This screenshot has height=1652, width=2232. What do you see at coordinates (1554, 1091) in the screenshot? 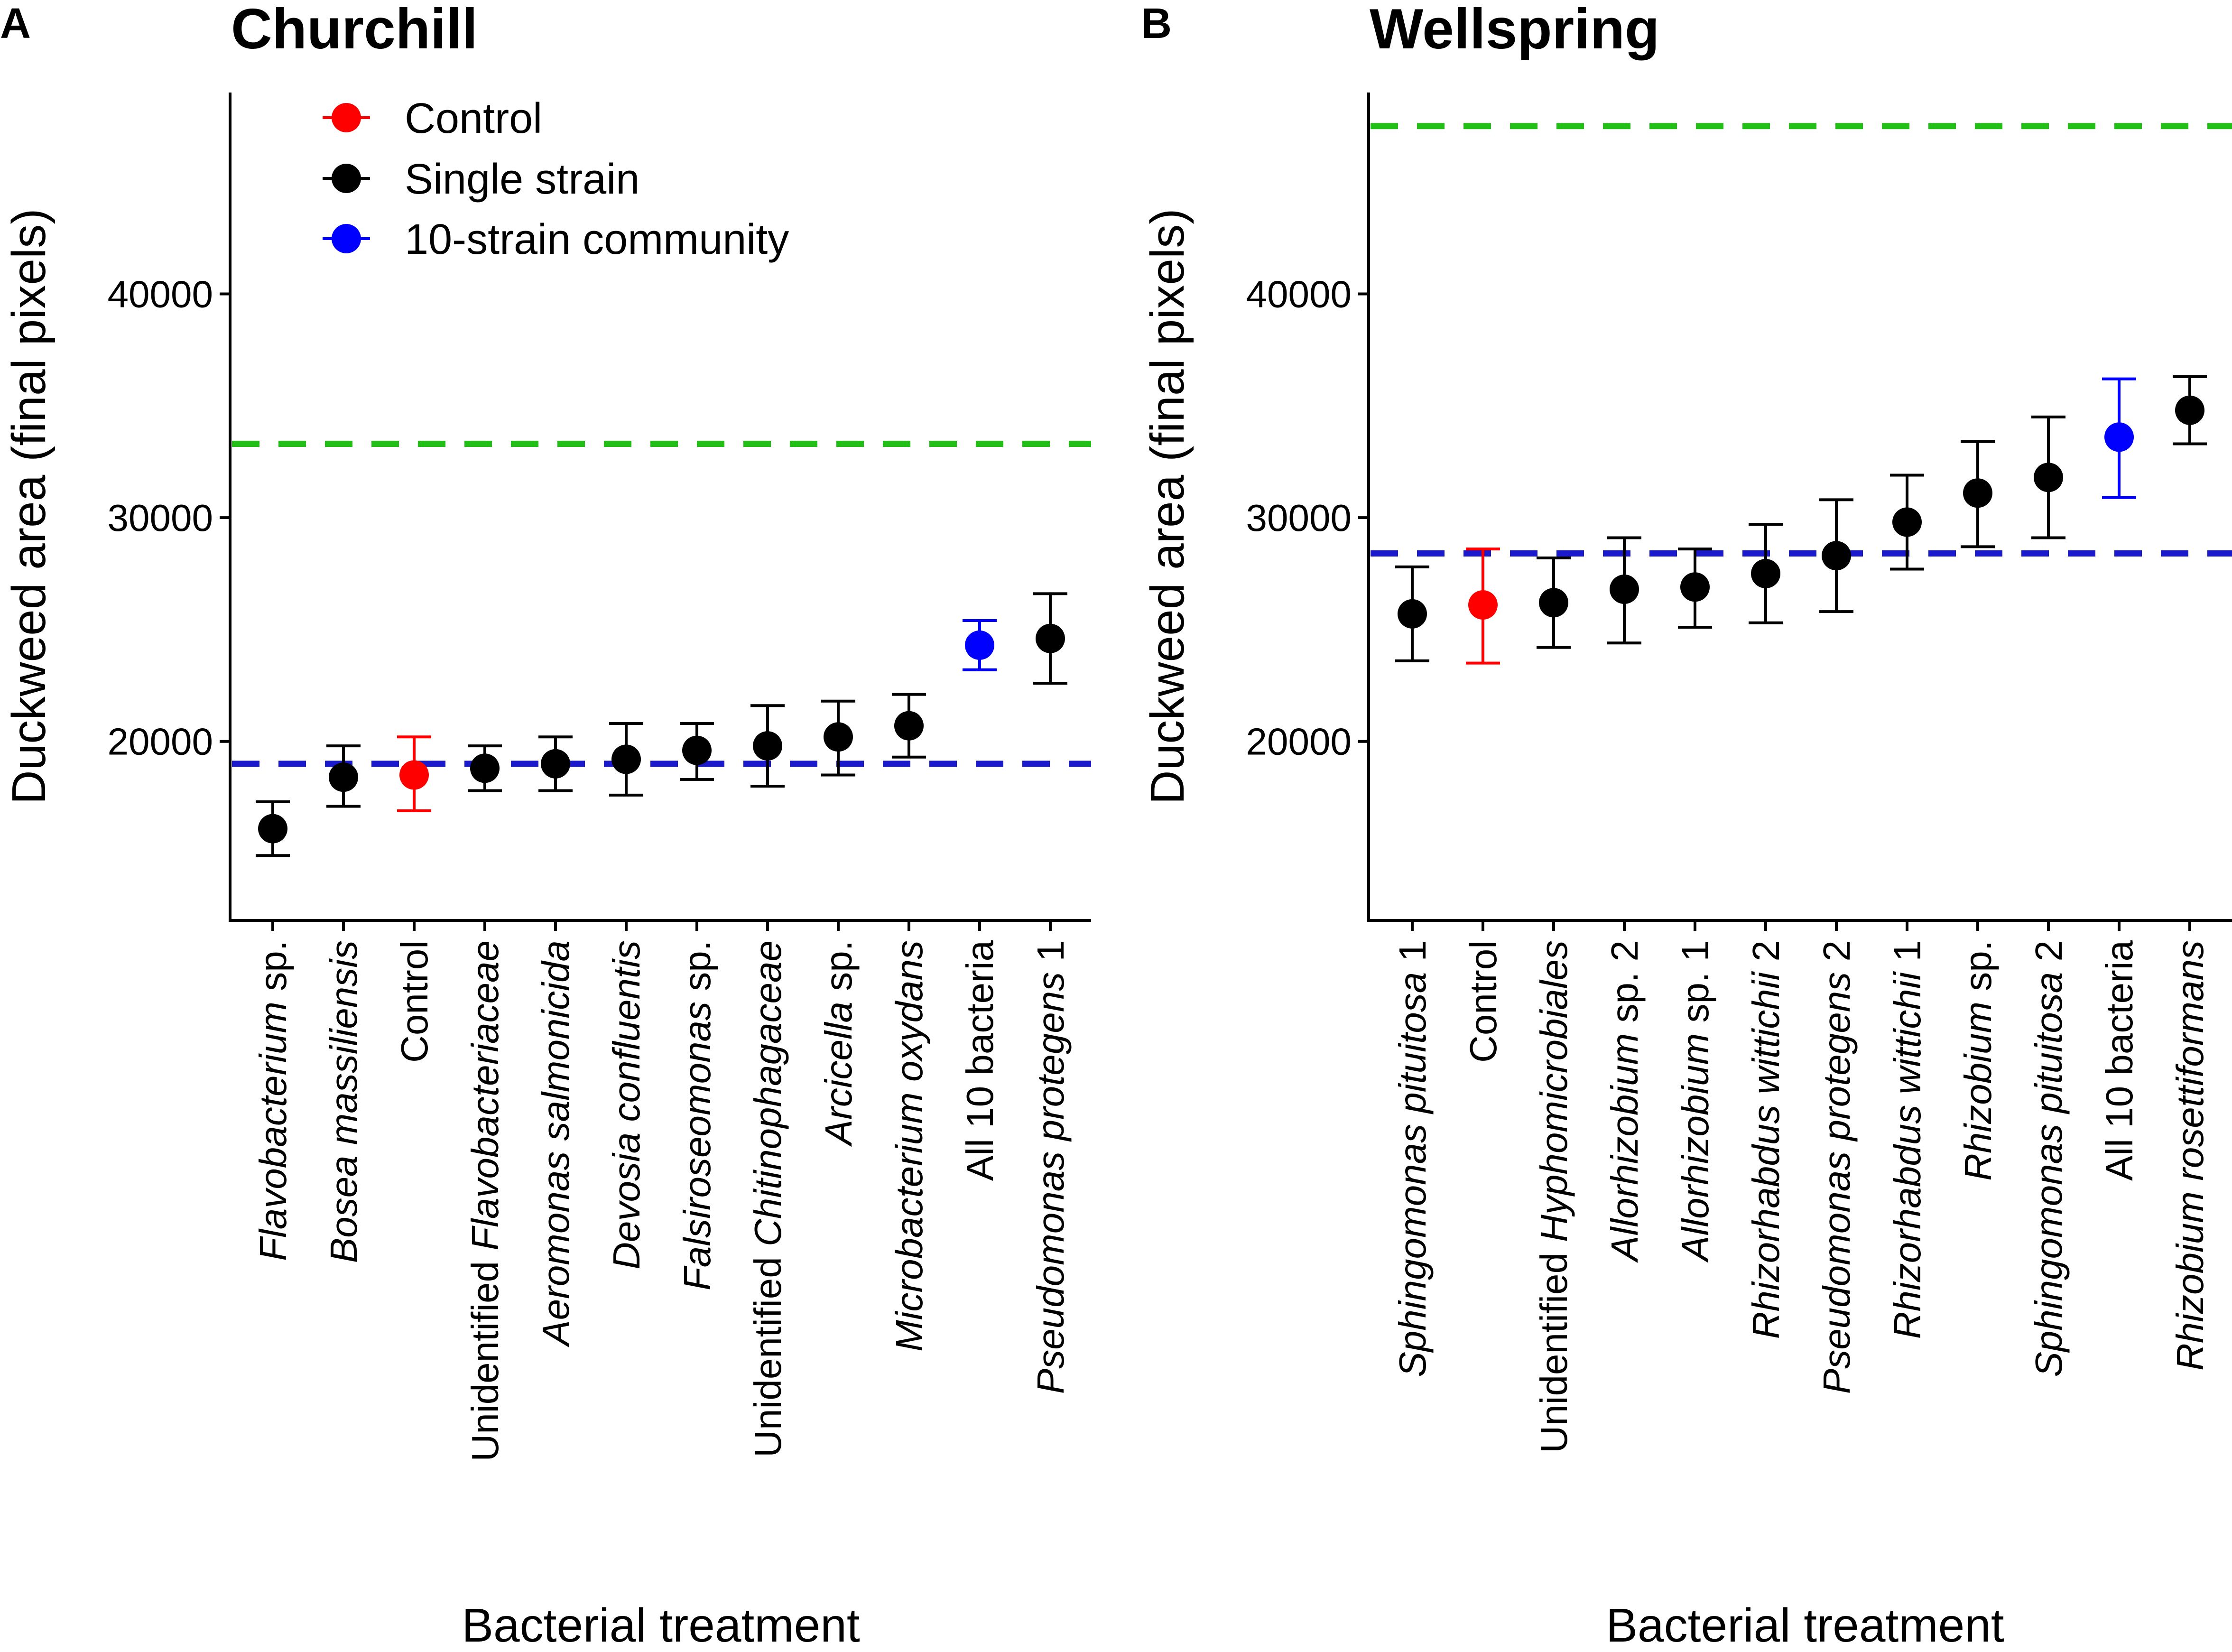
I see `x-category-label-part: Hyphomicrobiales` at bounding box center [1554, 1091].